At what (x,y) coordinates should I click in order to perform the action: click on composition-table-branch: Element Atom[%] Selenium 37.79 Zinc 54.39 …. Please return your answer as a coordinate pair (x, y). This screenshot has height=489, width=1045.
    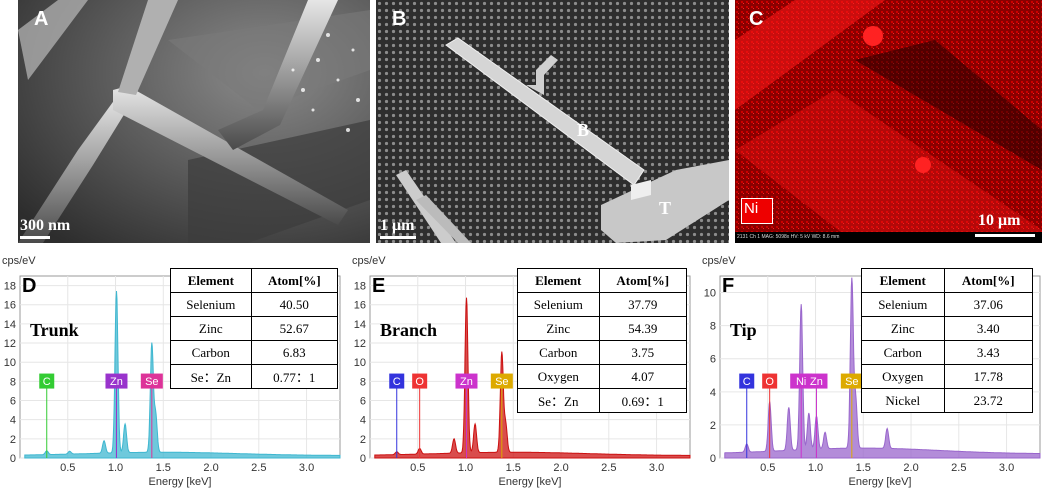
    Looking at the image, I should click on (602, 340).